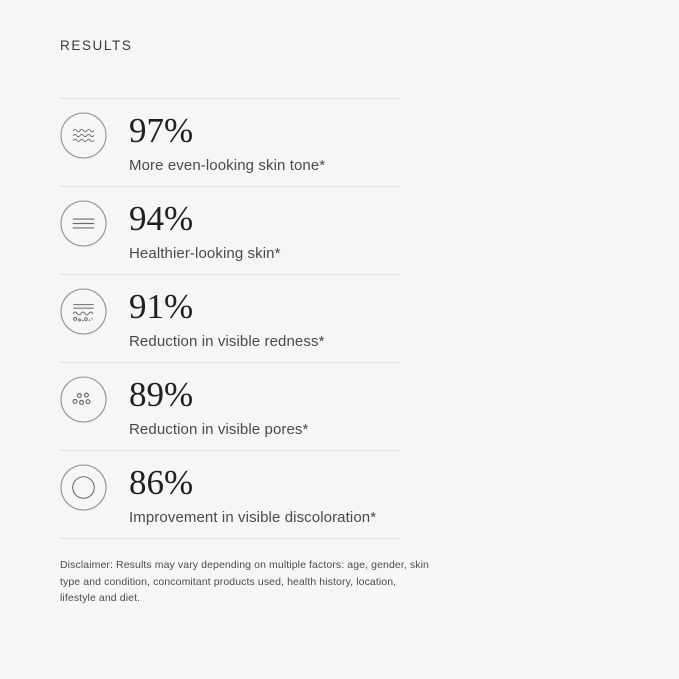 Image resolution: width=679 pixels, height=679 pixels. I want to click on result-label: Reduction in visible redness*, so click(227, 341).